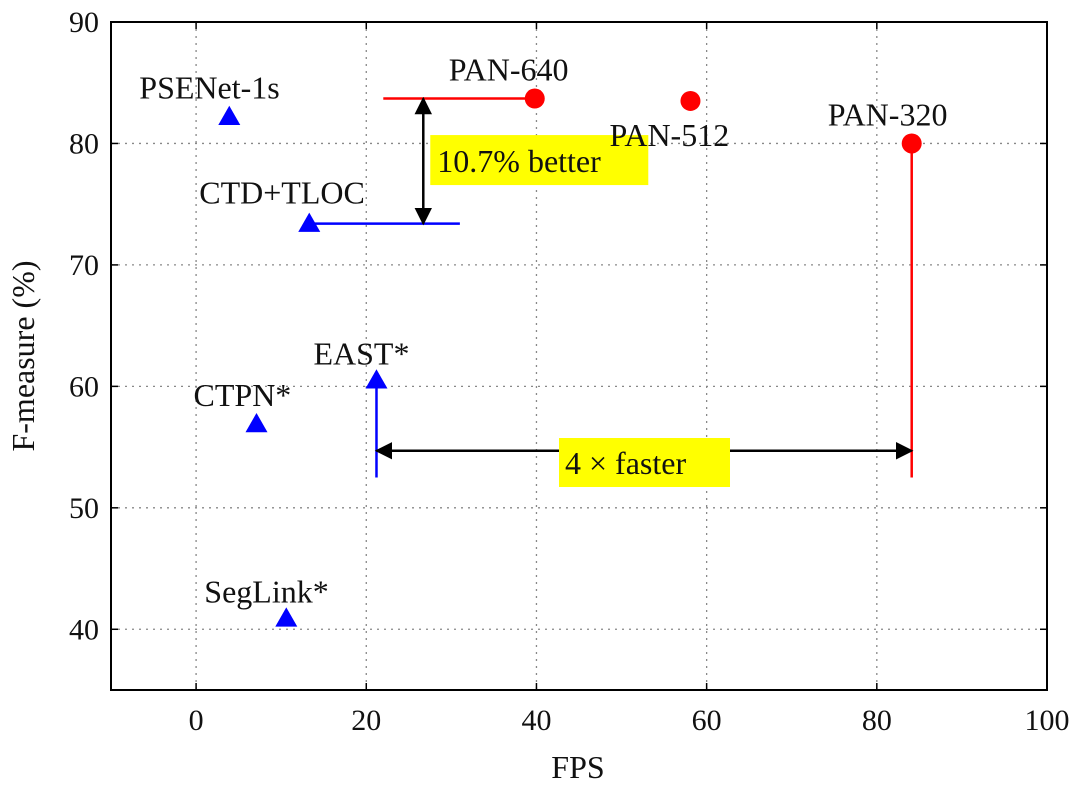 The height and width of the screenshot is (787, 1080). I want to click on better-box, so click(539, 160).